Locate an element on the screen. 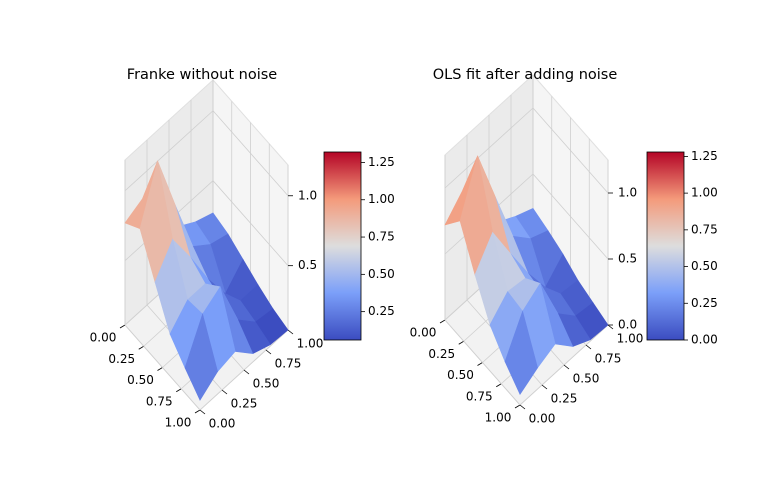 This screenshot has height=488, width=762. subplot-title: Franke without noise is located at coordinates (202, 75).